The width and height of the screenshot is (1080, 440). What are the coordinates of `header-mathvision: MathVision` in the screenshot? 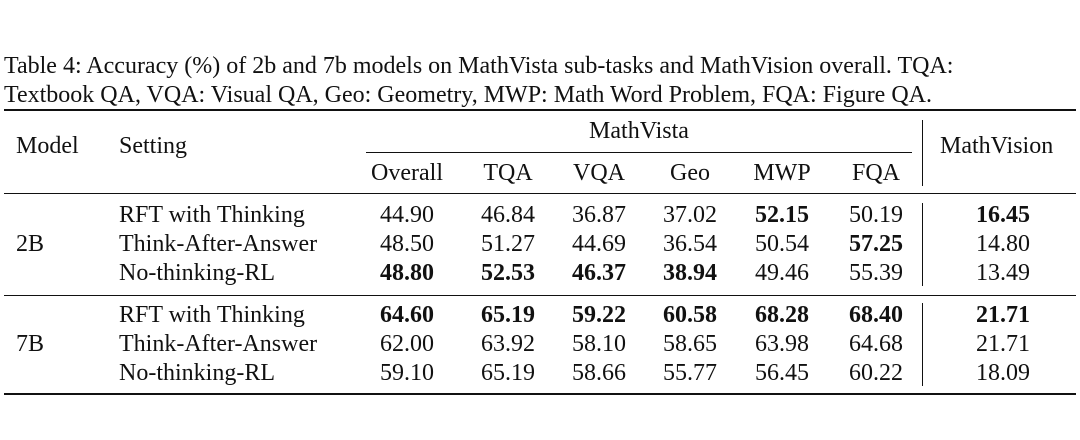 It's located at (997, 146).